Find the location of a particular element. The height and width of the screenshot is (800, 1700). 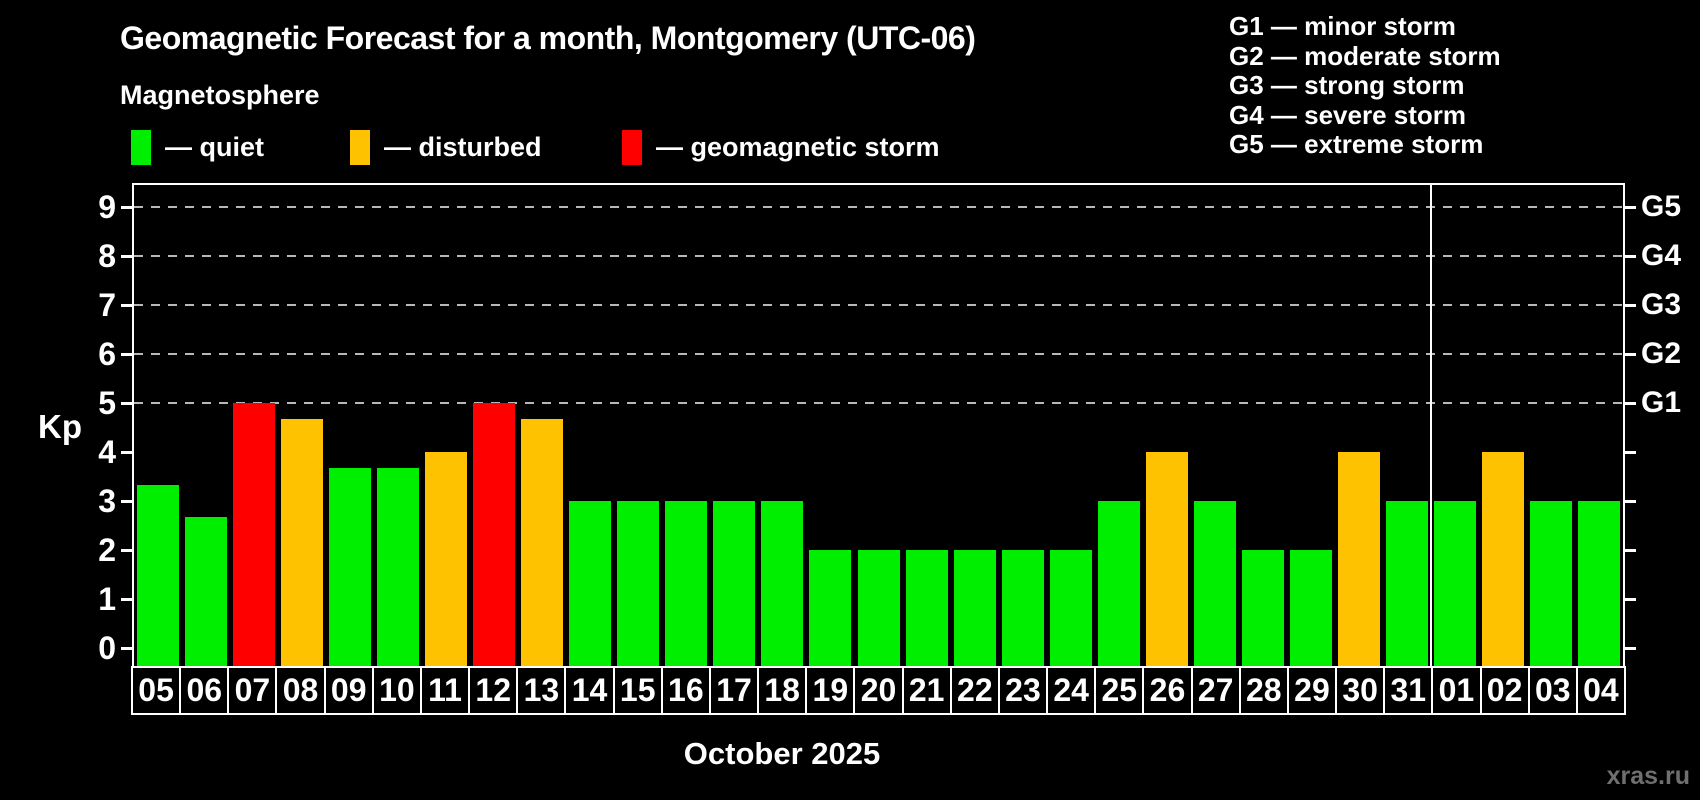

x-label-day-22: 22 is located at coordinates (974, 690).